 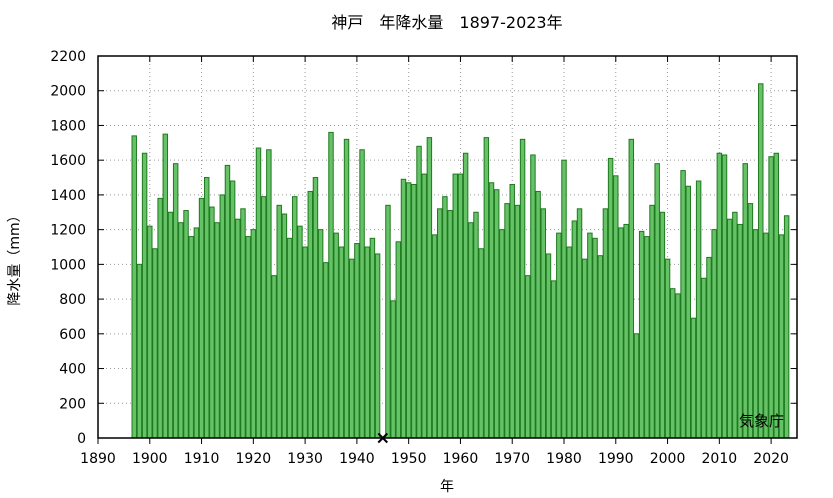 What do you see at coordinates (605, 323) in the screenshot?
I see `bar-1988` at bounding box center [605, 323].